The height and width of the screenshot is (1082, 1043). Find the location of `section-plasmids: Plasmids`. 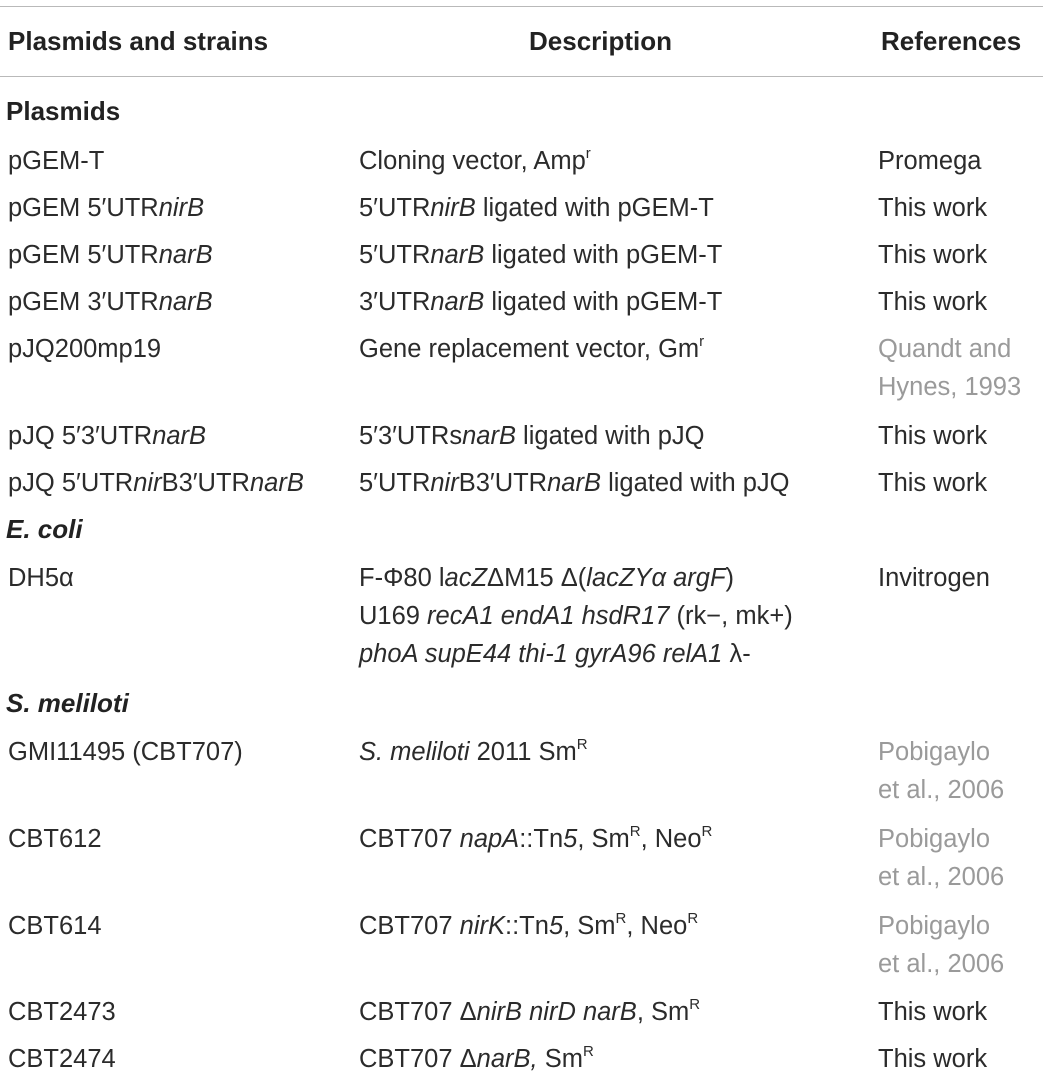

section-plasmids: Plasmids is located at coordinates (63, 111).